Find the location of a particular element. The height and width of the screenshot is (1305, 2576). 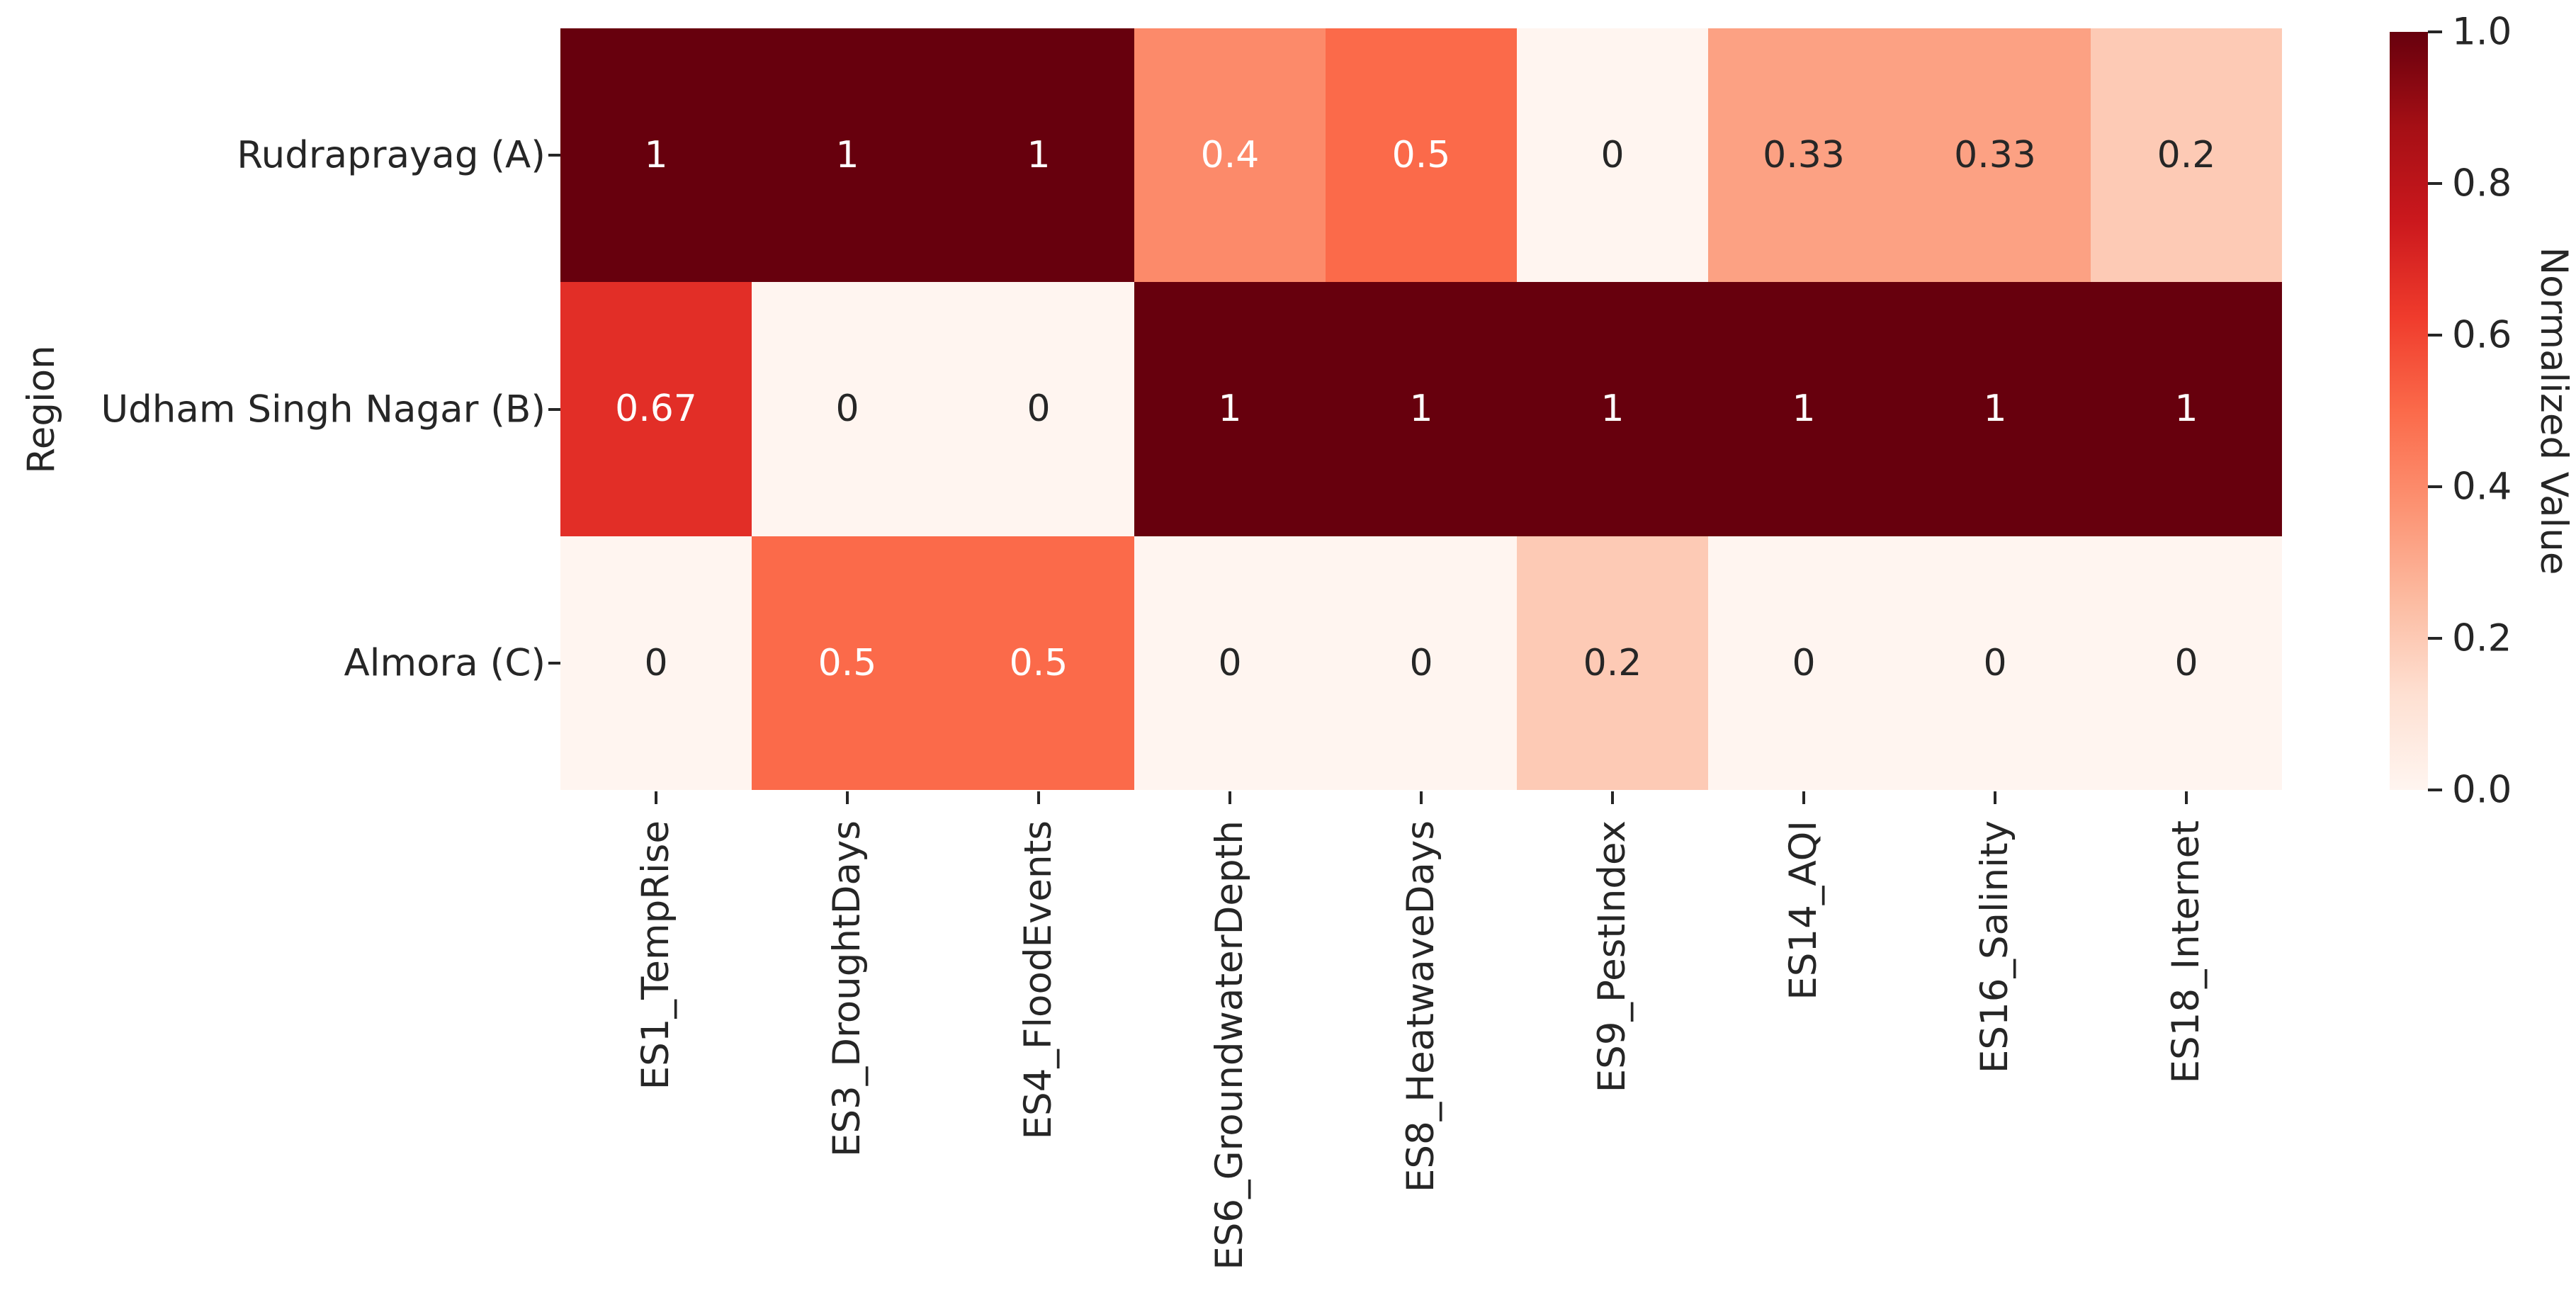

colorbar-tick-label: 0.6 is located at coordinates (2482, 335).